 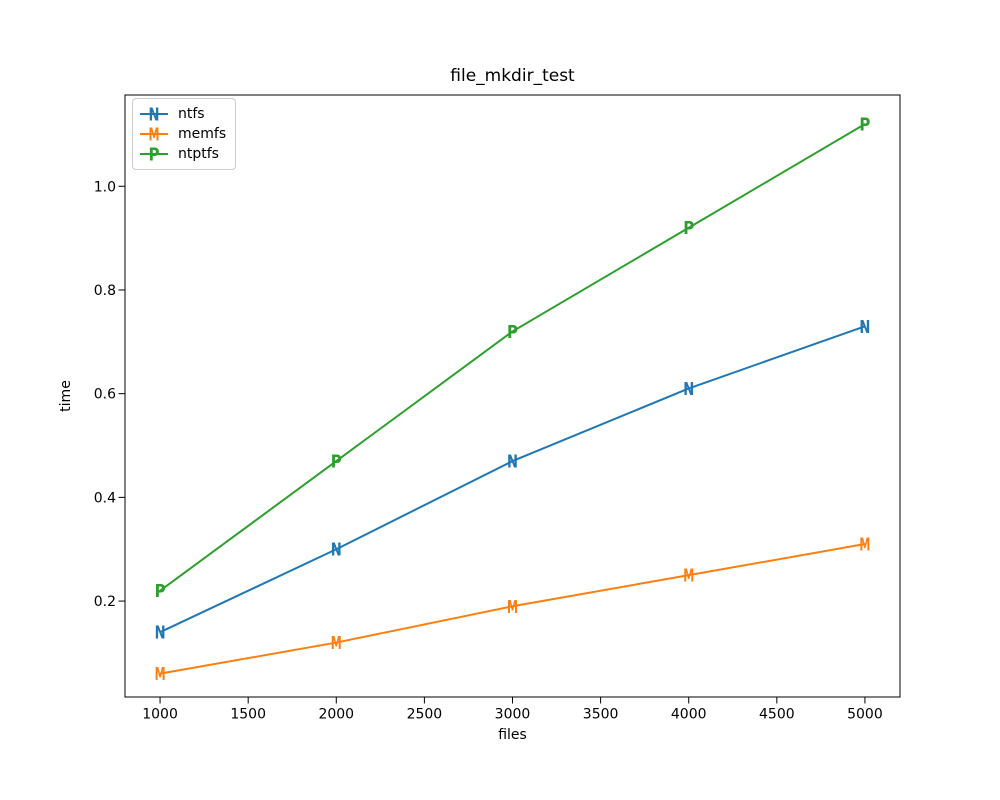 I want to click on y-tick-label-0.4: 0.4, so click(x=105, y=498).